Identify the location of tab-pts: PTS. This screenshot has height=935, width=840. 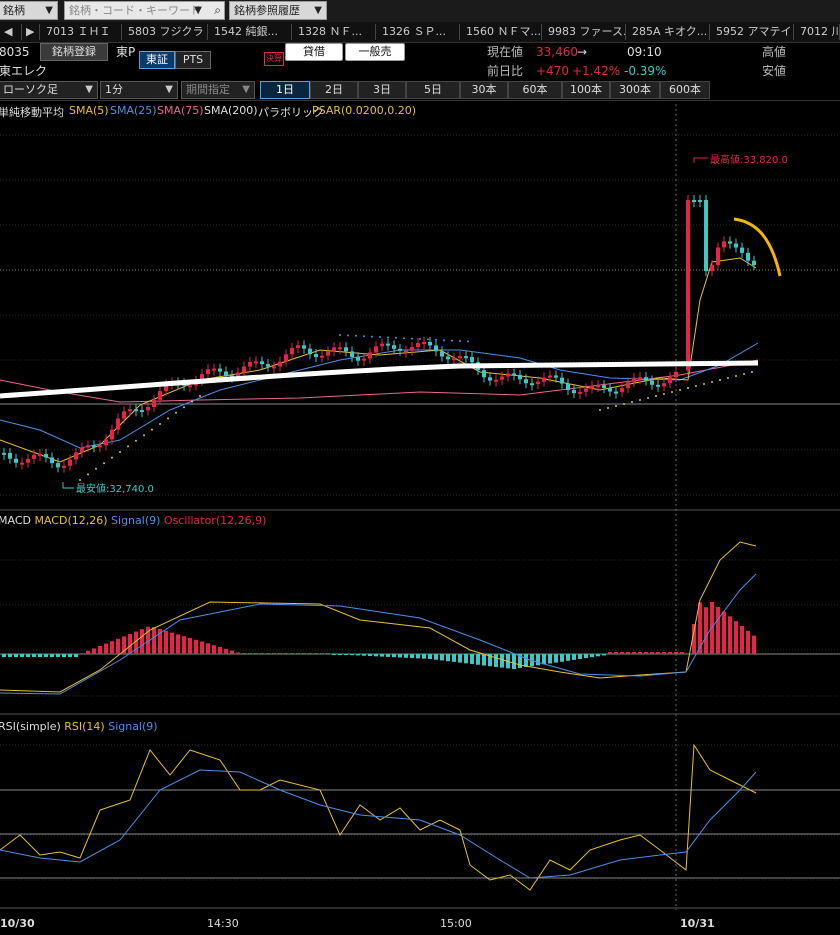
(193, 60).